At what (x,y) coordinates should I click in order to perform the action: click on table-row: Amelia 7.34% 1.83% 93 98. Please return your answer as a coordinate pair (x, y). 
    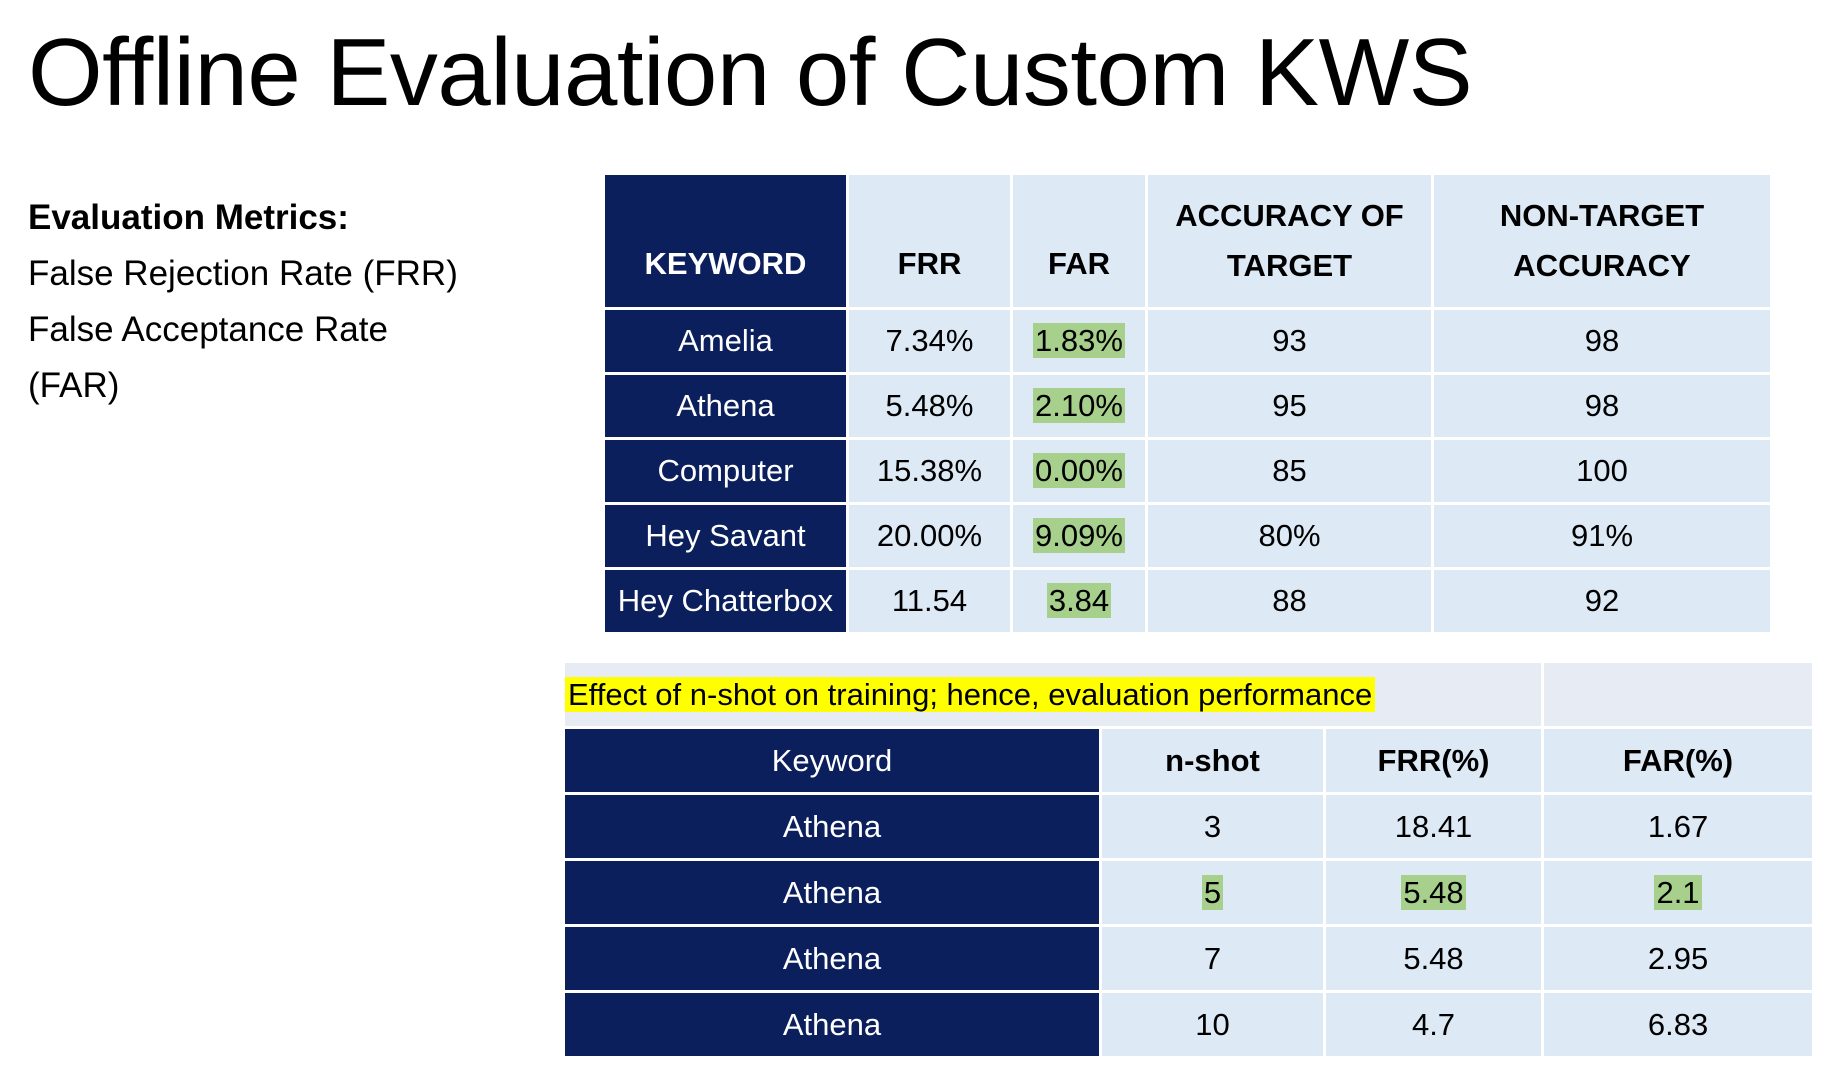
    Looking at the image, I should click on (1187, 341).